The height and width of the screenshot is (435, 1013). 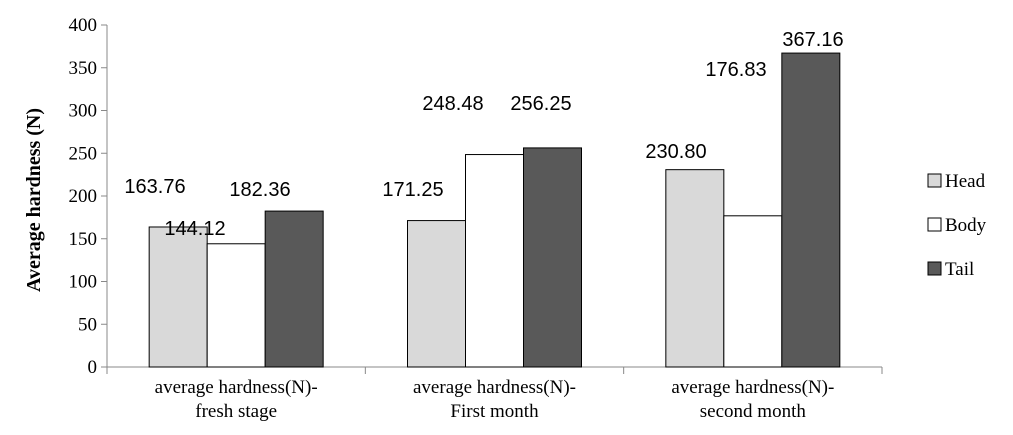 I want to click on y-tick-label: 50, so click(x=87, y=324).